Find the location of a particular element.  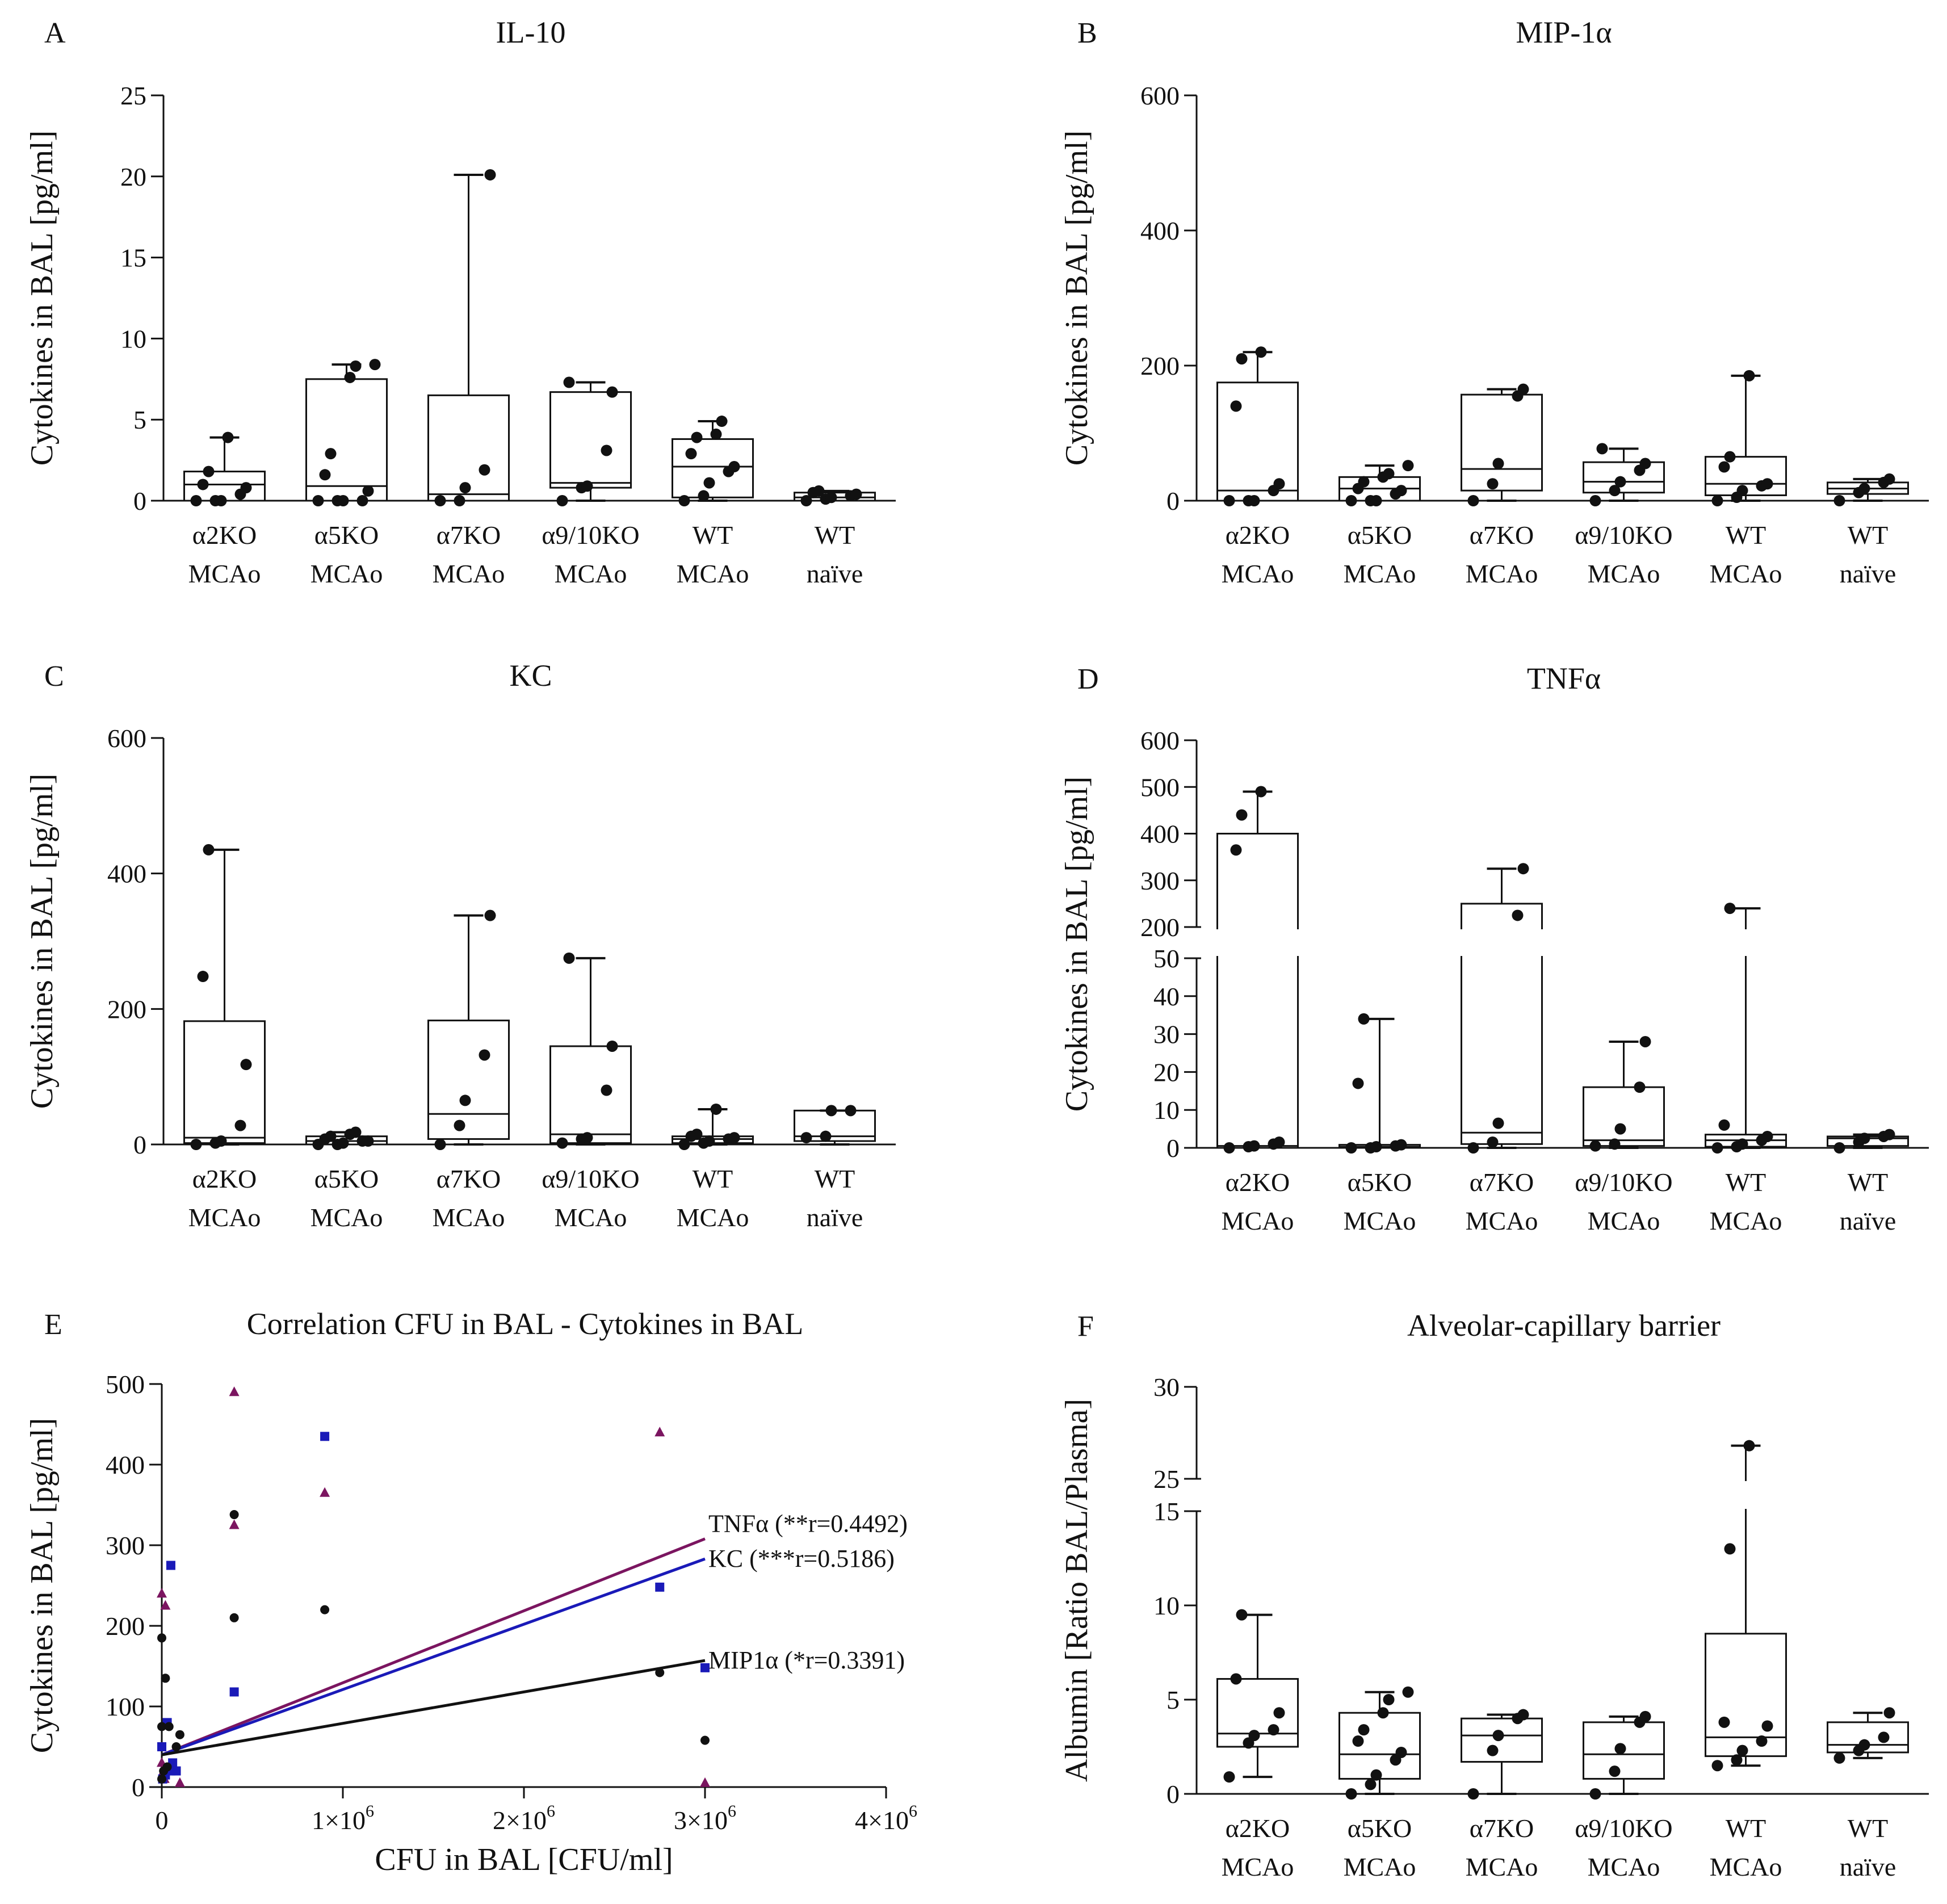

panel-title: TNFα is located at coordinates (1564, 678).